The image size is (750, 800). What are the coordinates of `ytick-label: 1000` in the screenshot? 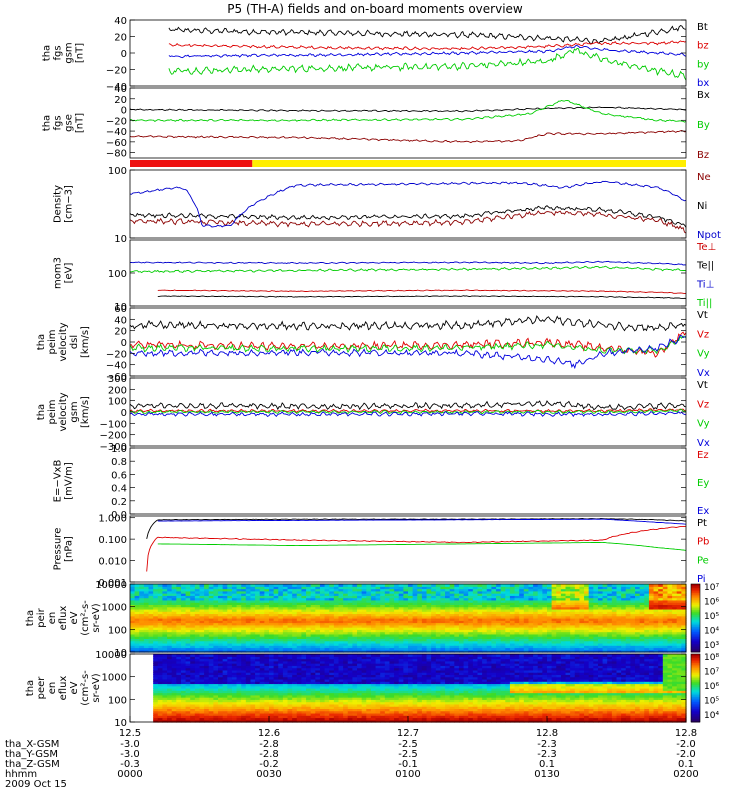 It's located at (114, 608).